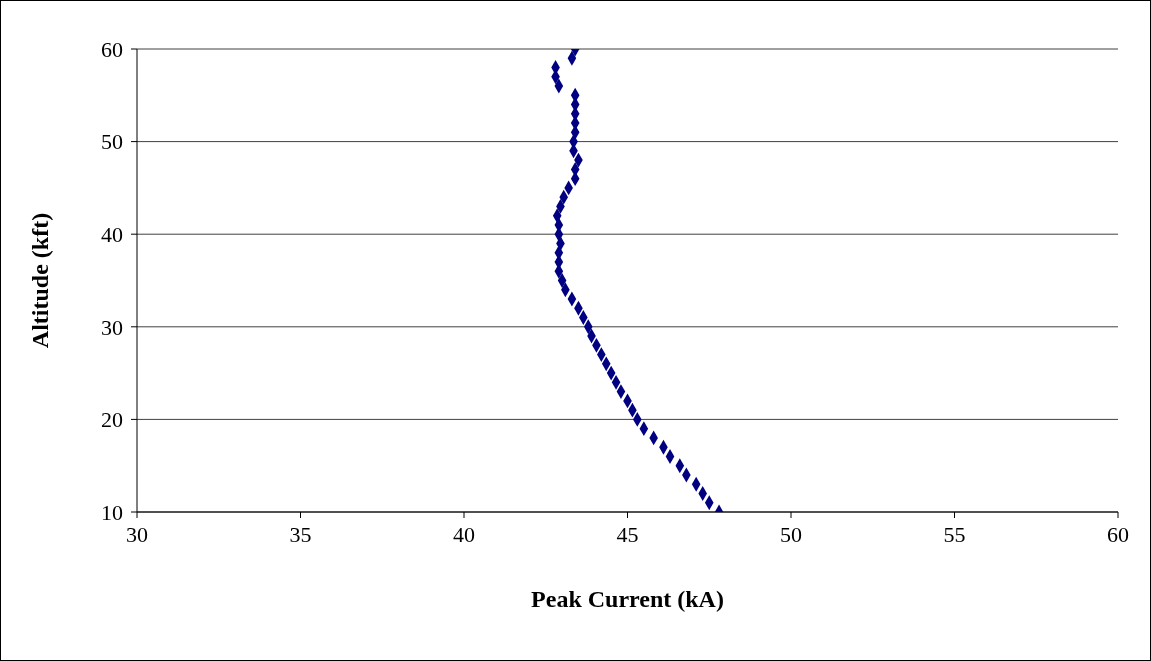  Describe the element at coordinates (137, 534) in the screenshot. I see `x-tick-label: 30` at that location.